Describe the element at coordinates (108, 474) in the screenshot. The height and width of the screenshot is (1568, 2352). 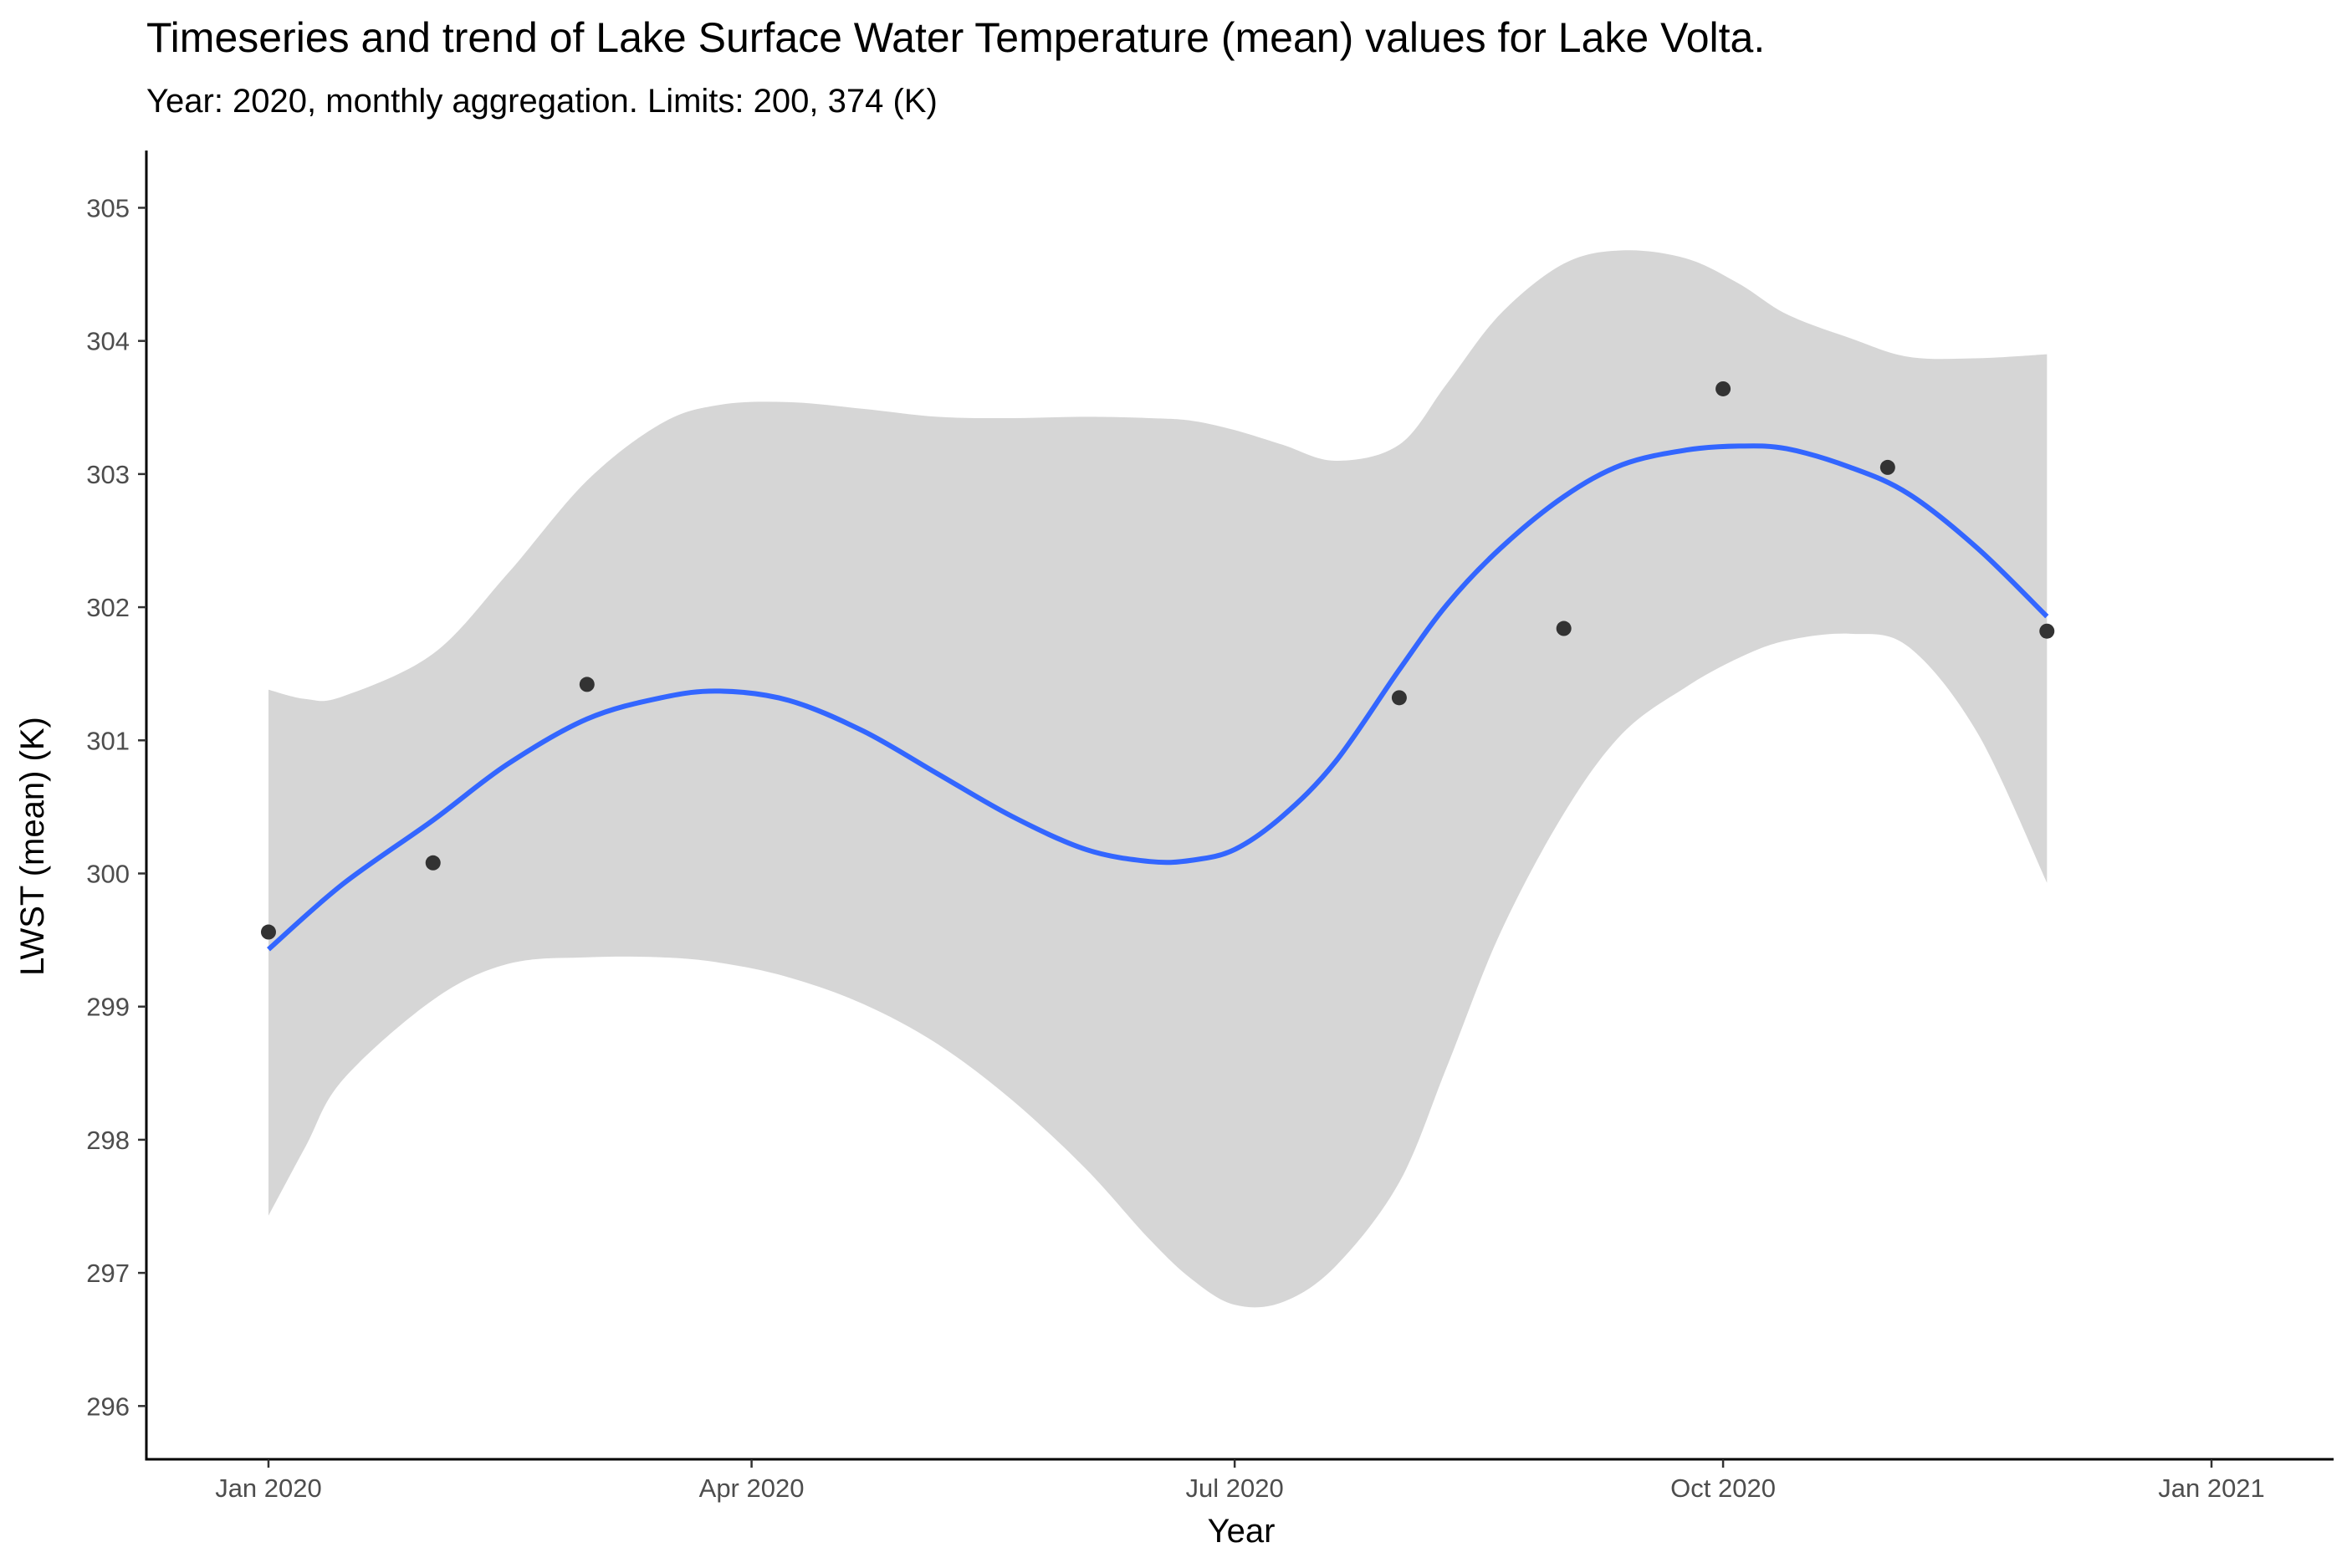
I see `y-tick-label: 303` at that location.